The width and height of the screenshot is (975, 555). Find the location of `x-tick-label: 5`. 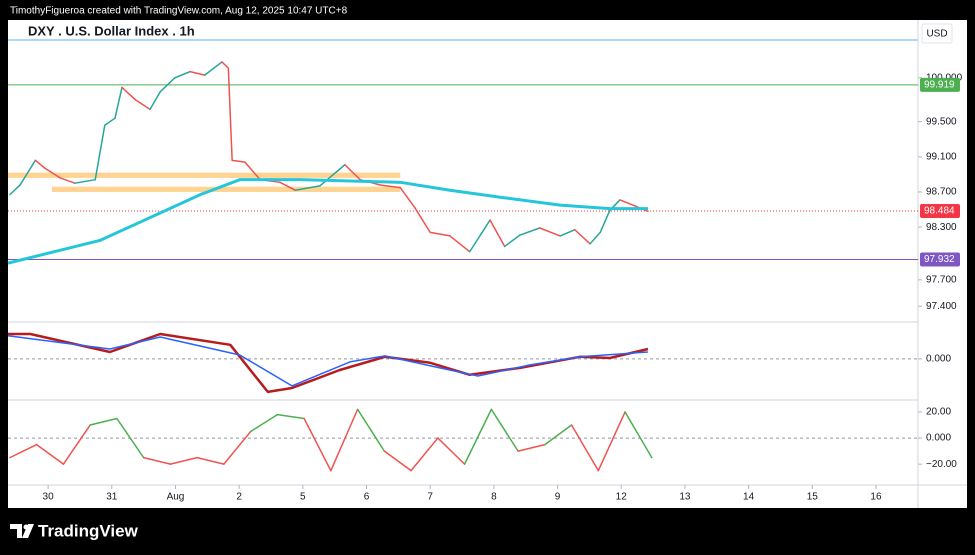

x-tick-label: 5 is located at coordinates (303, 497).